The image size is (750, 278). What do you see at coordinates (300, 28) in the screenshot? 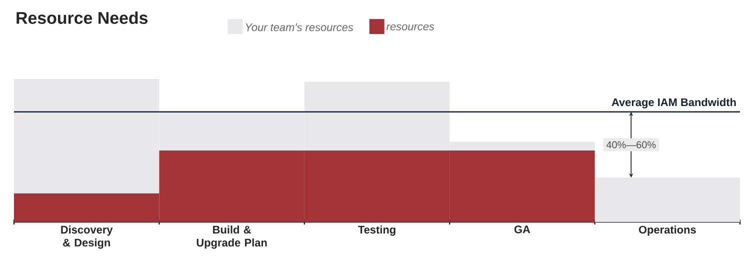
I see `legend-label: Your team's resources` at bounding box center [300, 28].